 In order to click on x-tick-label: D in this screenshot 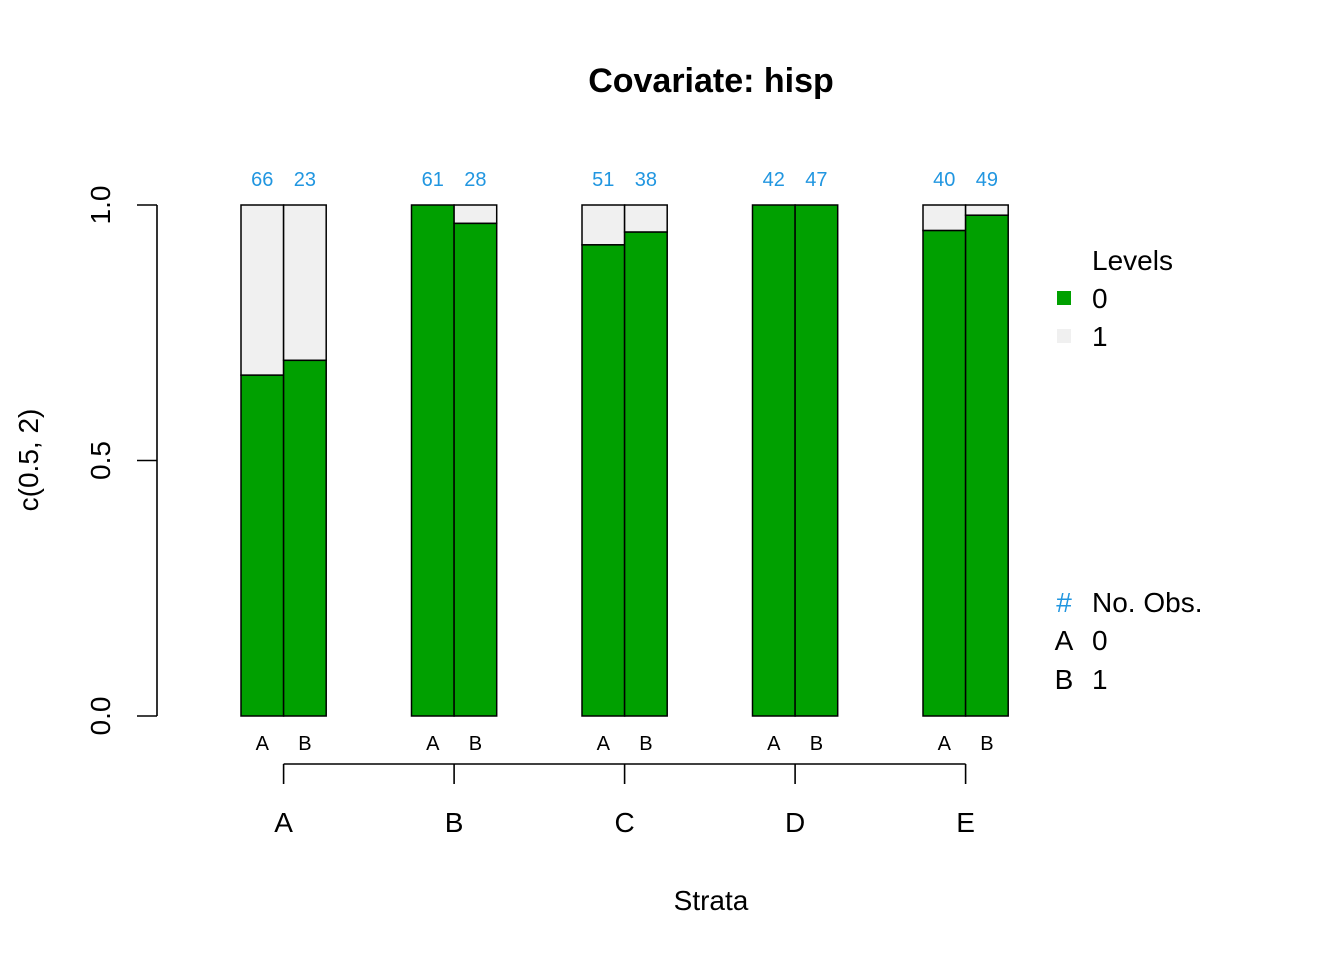, I will do `click(795, 822)`.